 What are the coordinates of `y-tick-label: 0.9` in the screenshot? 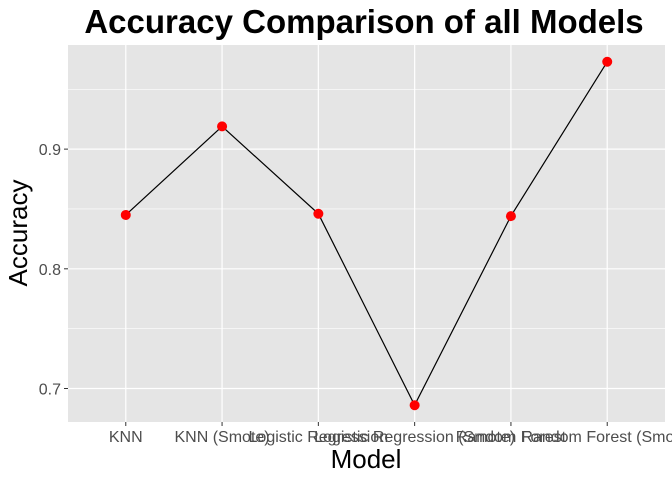 It's located at (50, 150).